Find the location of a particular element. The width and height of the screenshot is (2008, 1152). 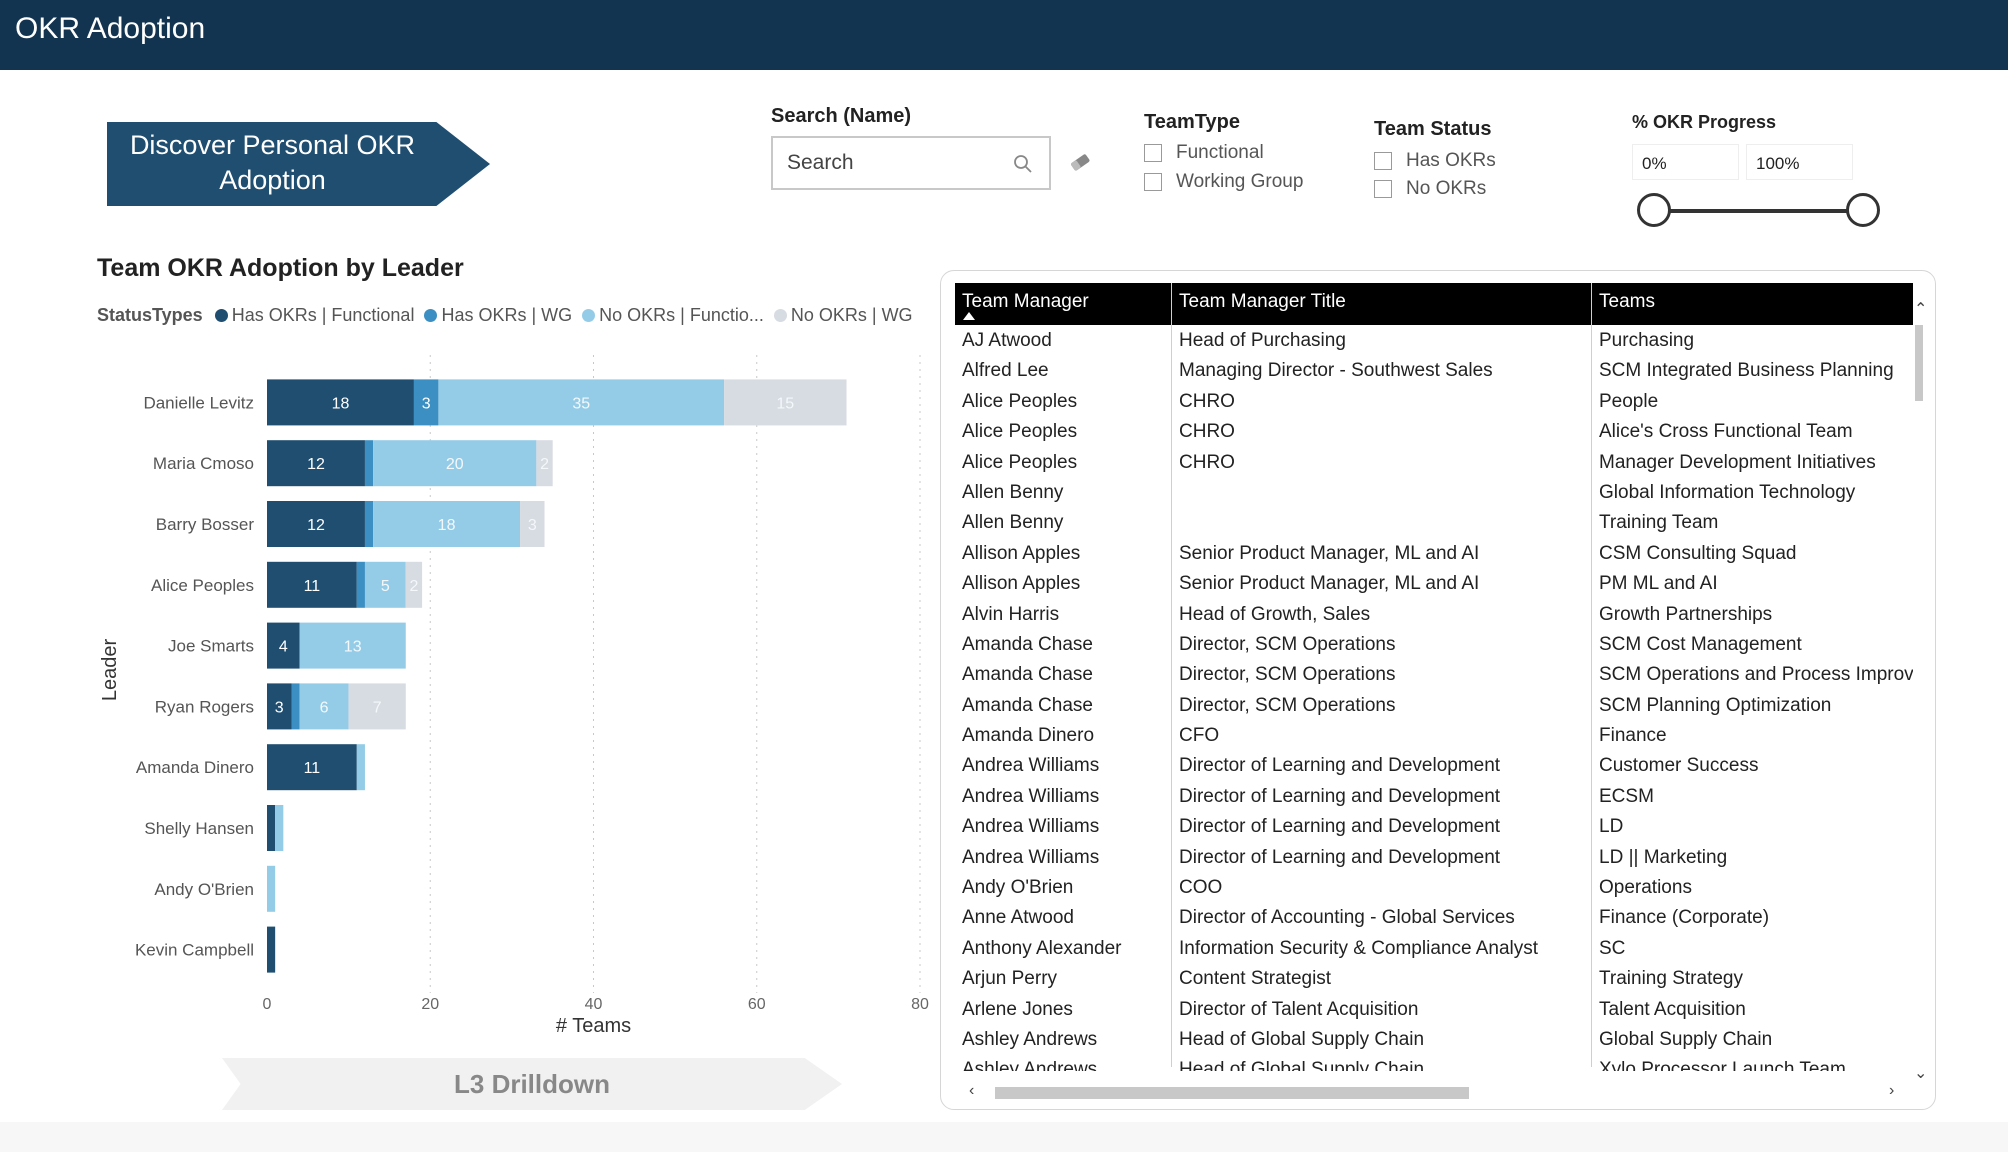

okr-progress-max-handle is located at coordinates (1863, 210).